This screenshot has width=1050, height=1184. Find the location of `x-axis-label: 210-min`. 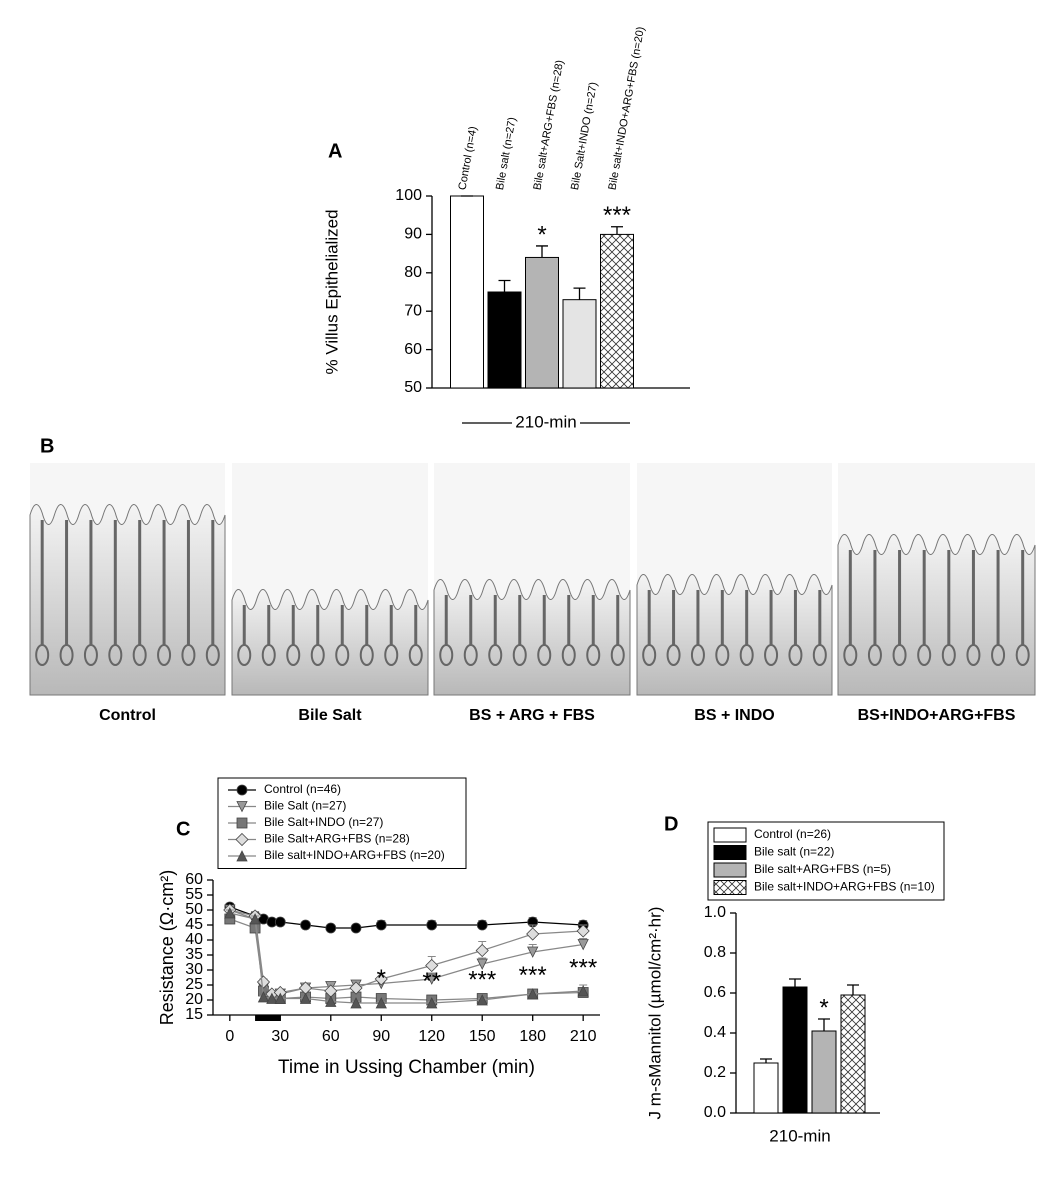

x-axis-label: 210-min is located at coordinates (545, 421).